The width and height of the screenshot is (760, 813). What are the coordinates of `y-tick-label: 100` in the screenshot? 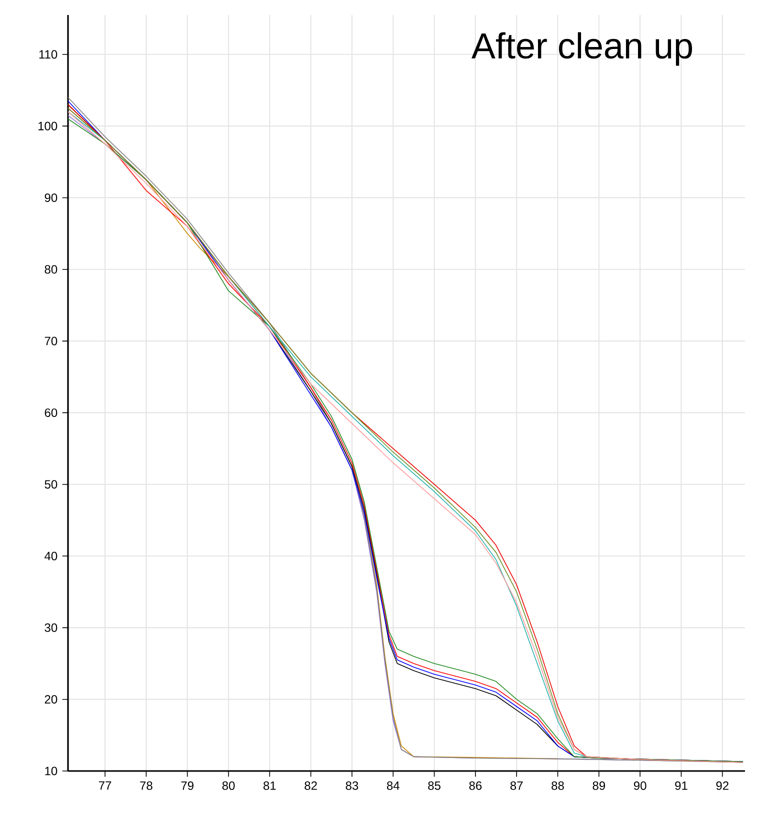 It's located at (48, 126).